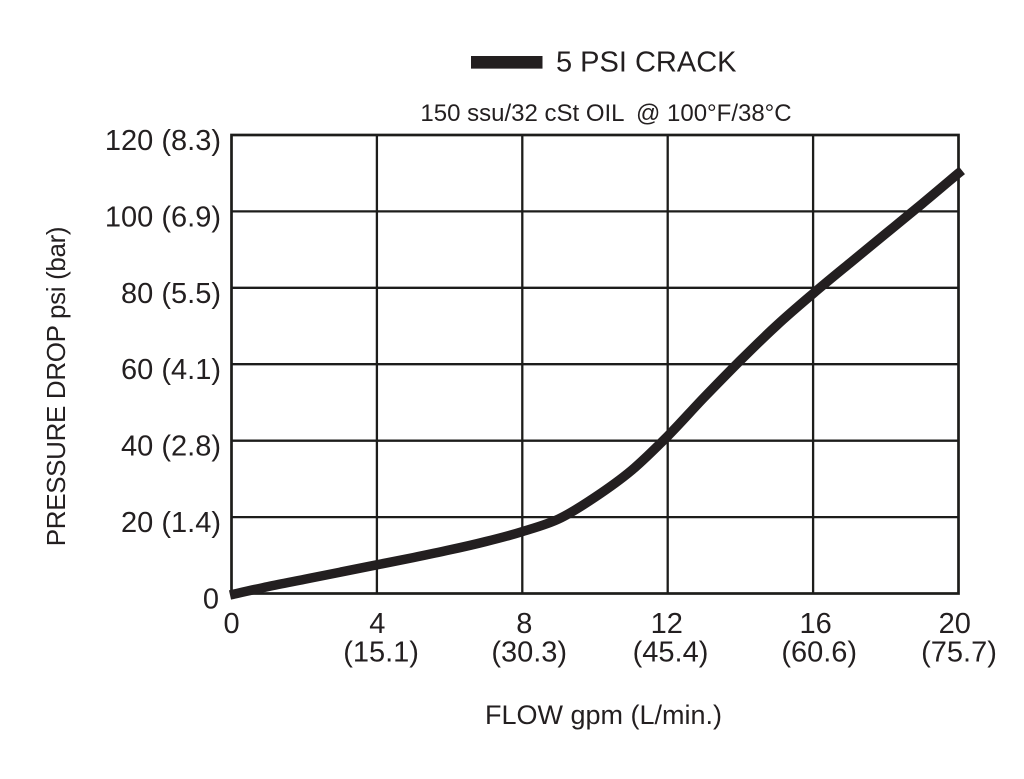  I want to click on svg-text: (30.3), so click(529, 653).